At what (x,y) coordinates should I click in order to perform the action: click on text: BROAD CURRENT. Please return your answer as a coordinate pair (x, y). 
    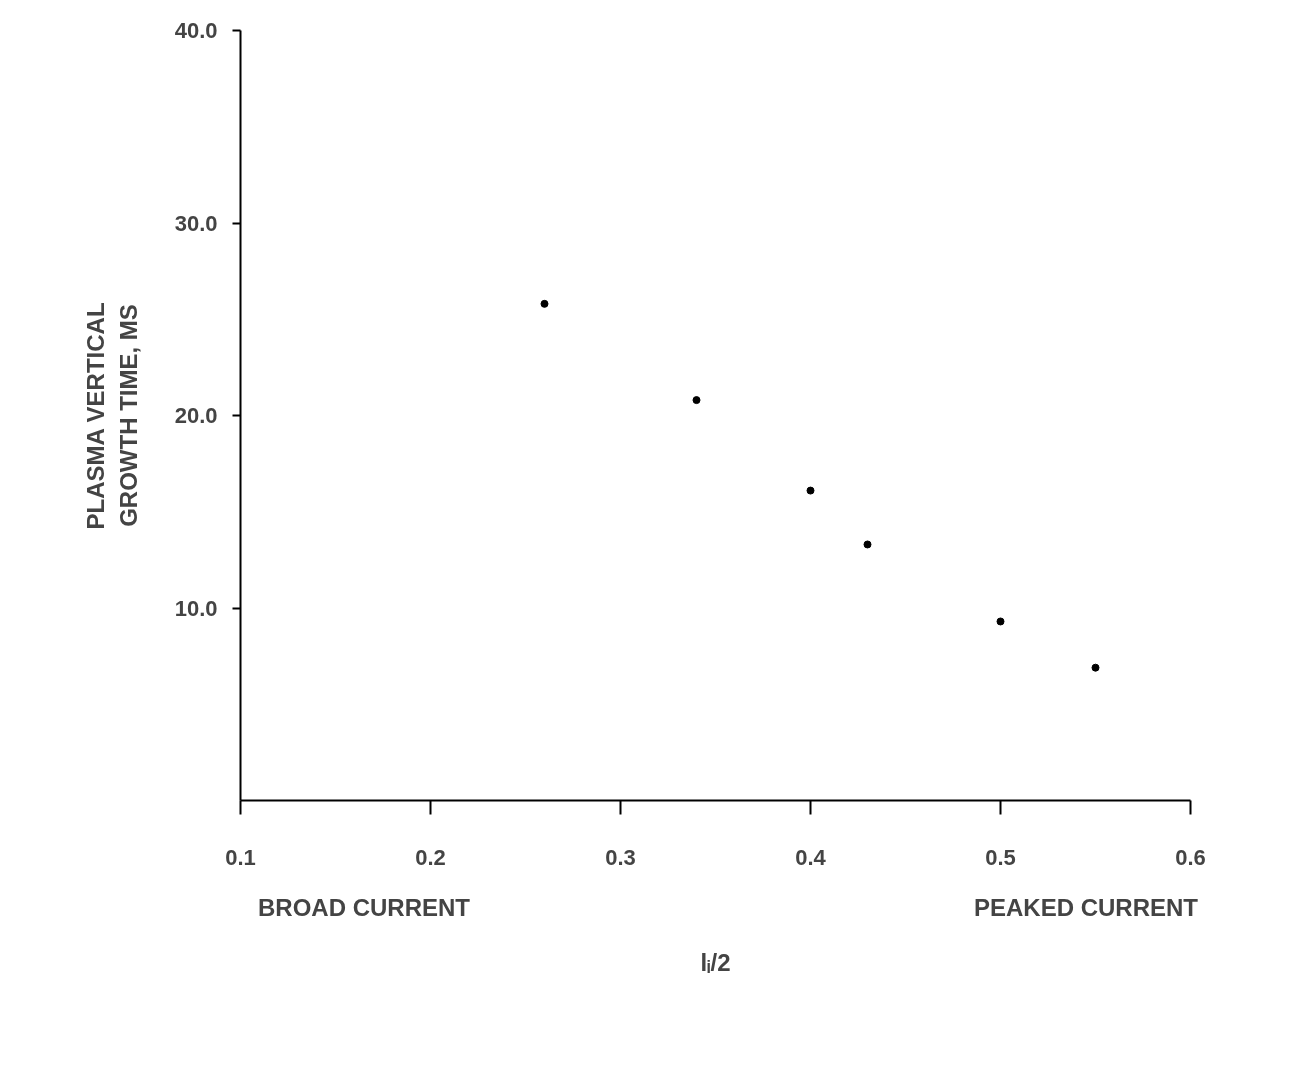
    Looking at the image, I should click on (364, 907).